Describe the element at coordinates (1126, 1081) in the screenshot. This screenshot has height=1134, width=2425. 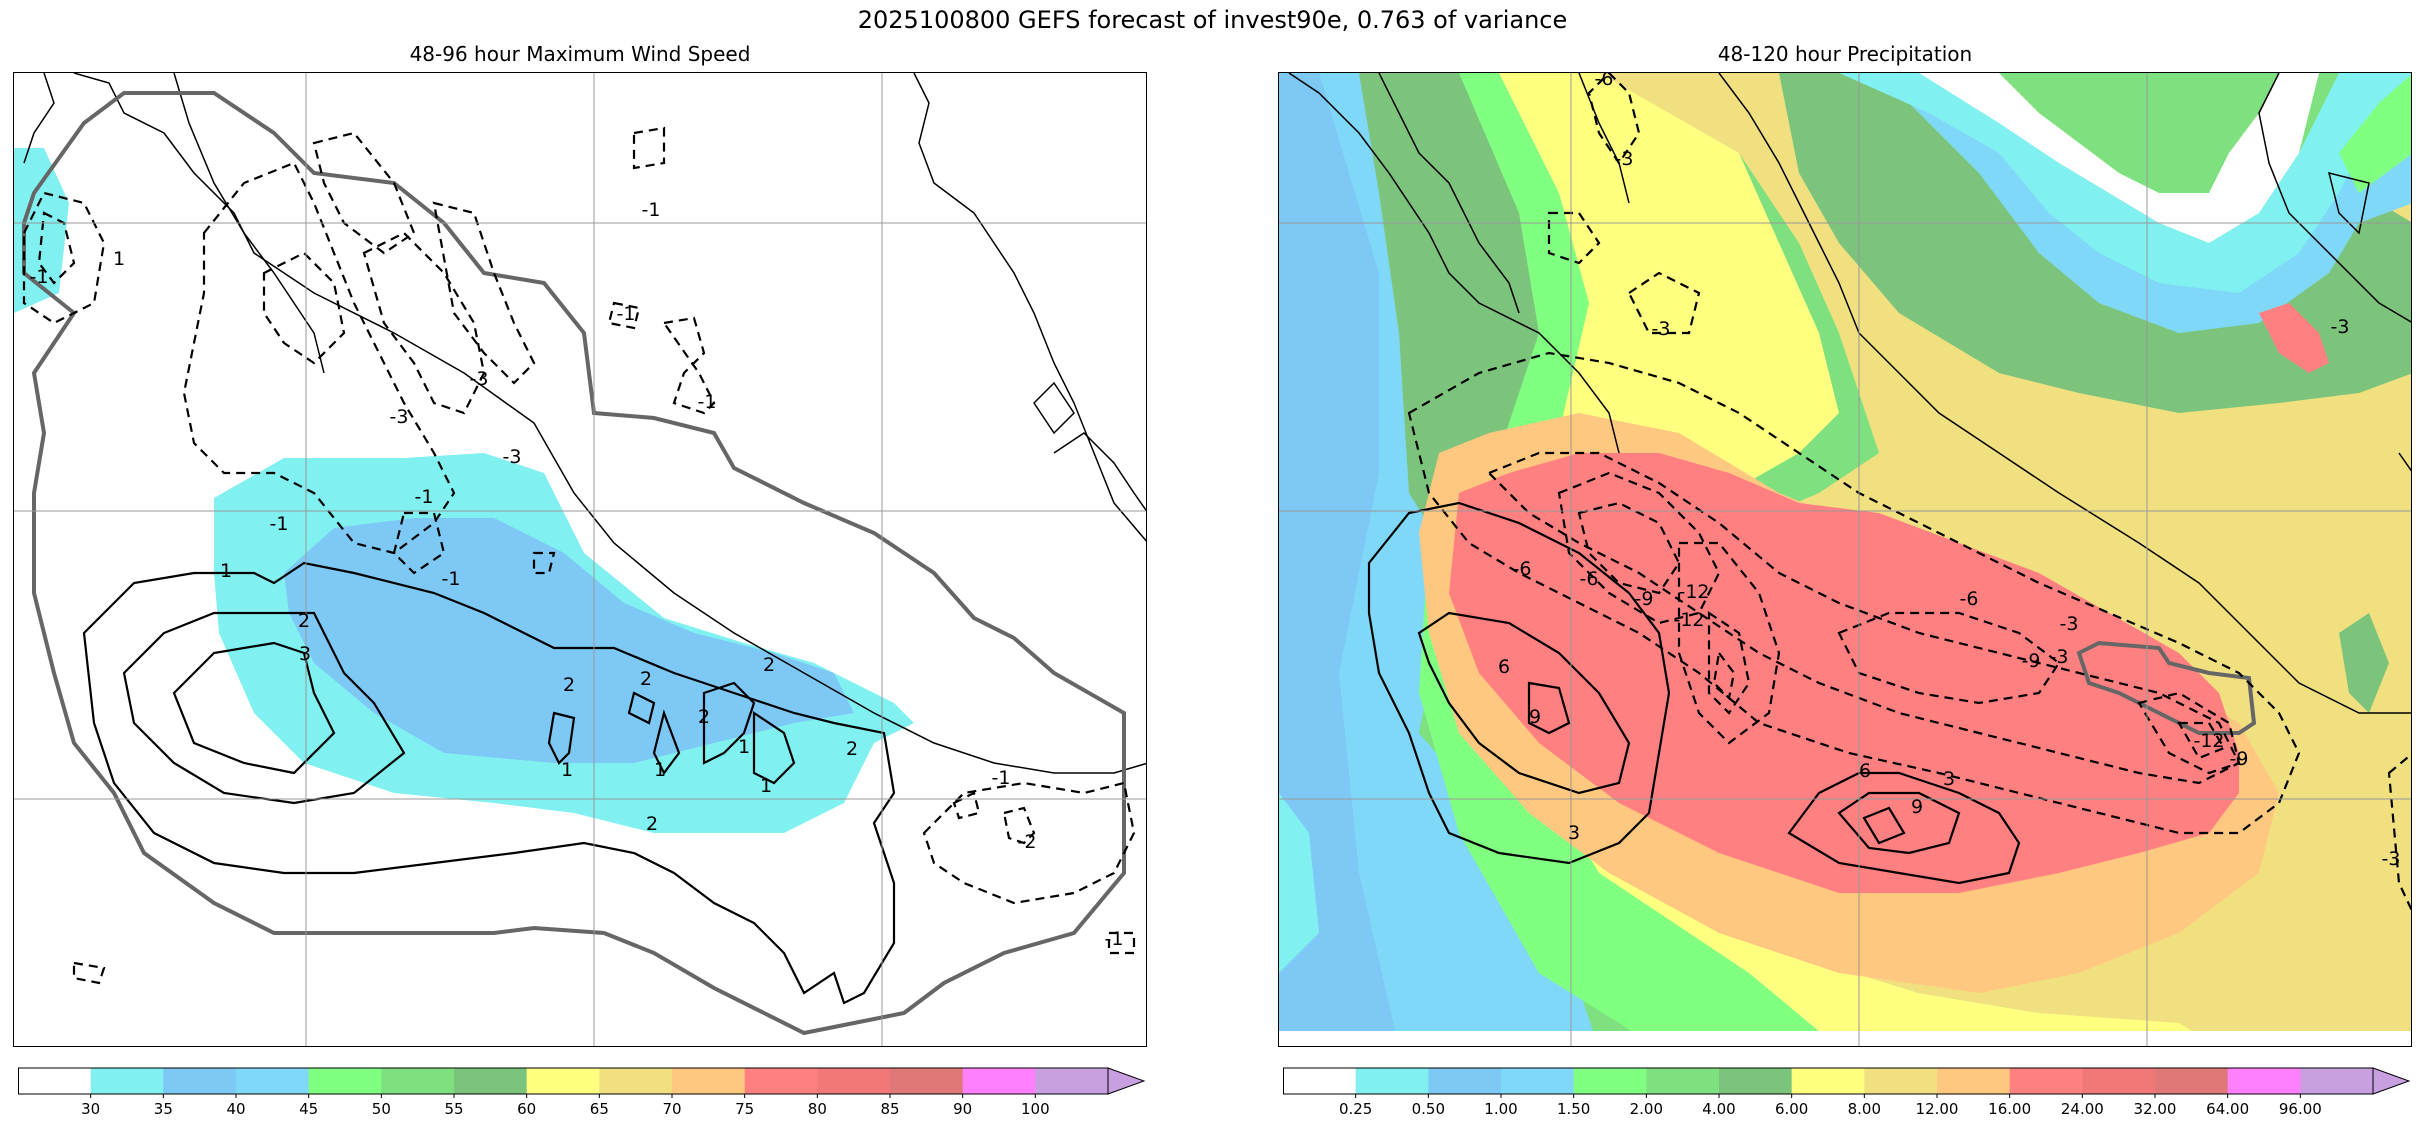
I see `colorbar-extension-arrow` at that location.